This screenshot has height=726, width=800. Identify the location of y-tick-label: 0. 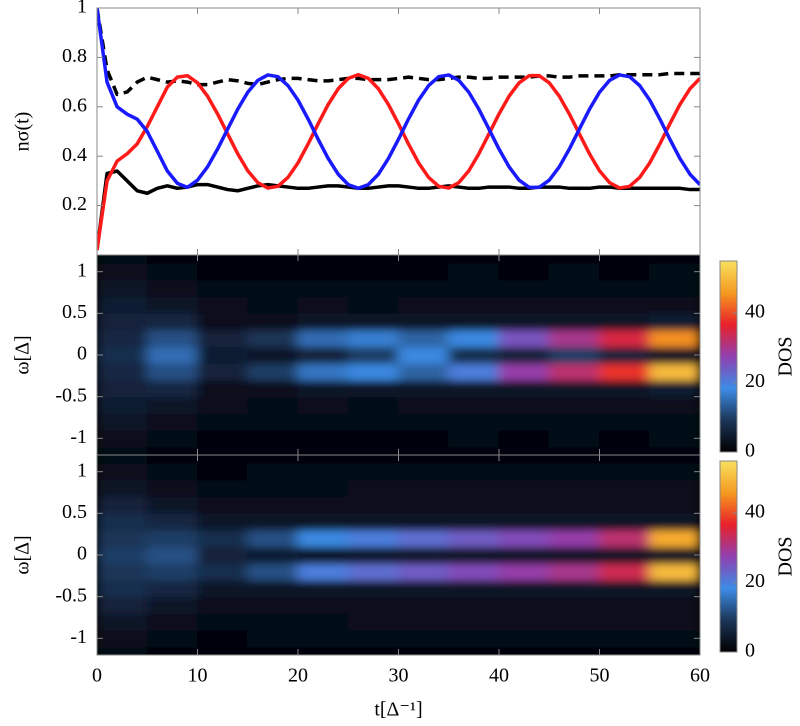
(82, 354).